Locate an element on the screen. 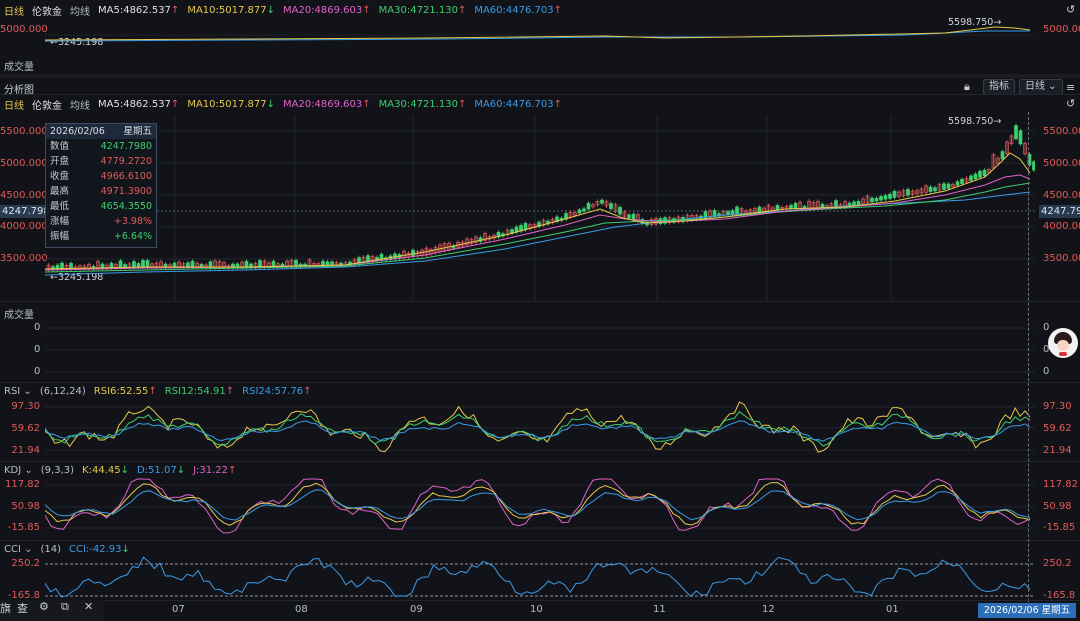 The width and height of the screenshot is (1080, 621). window-icon: ⧉ is located at coordinates (65, 606).